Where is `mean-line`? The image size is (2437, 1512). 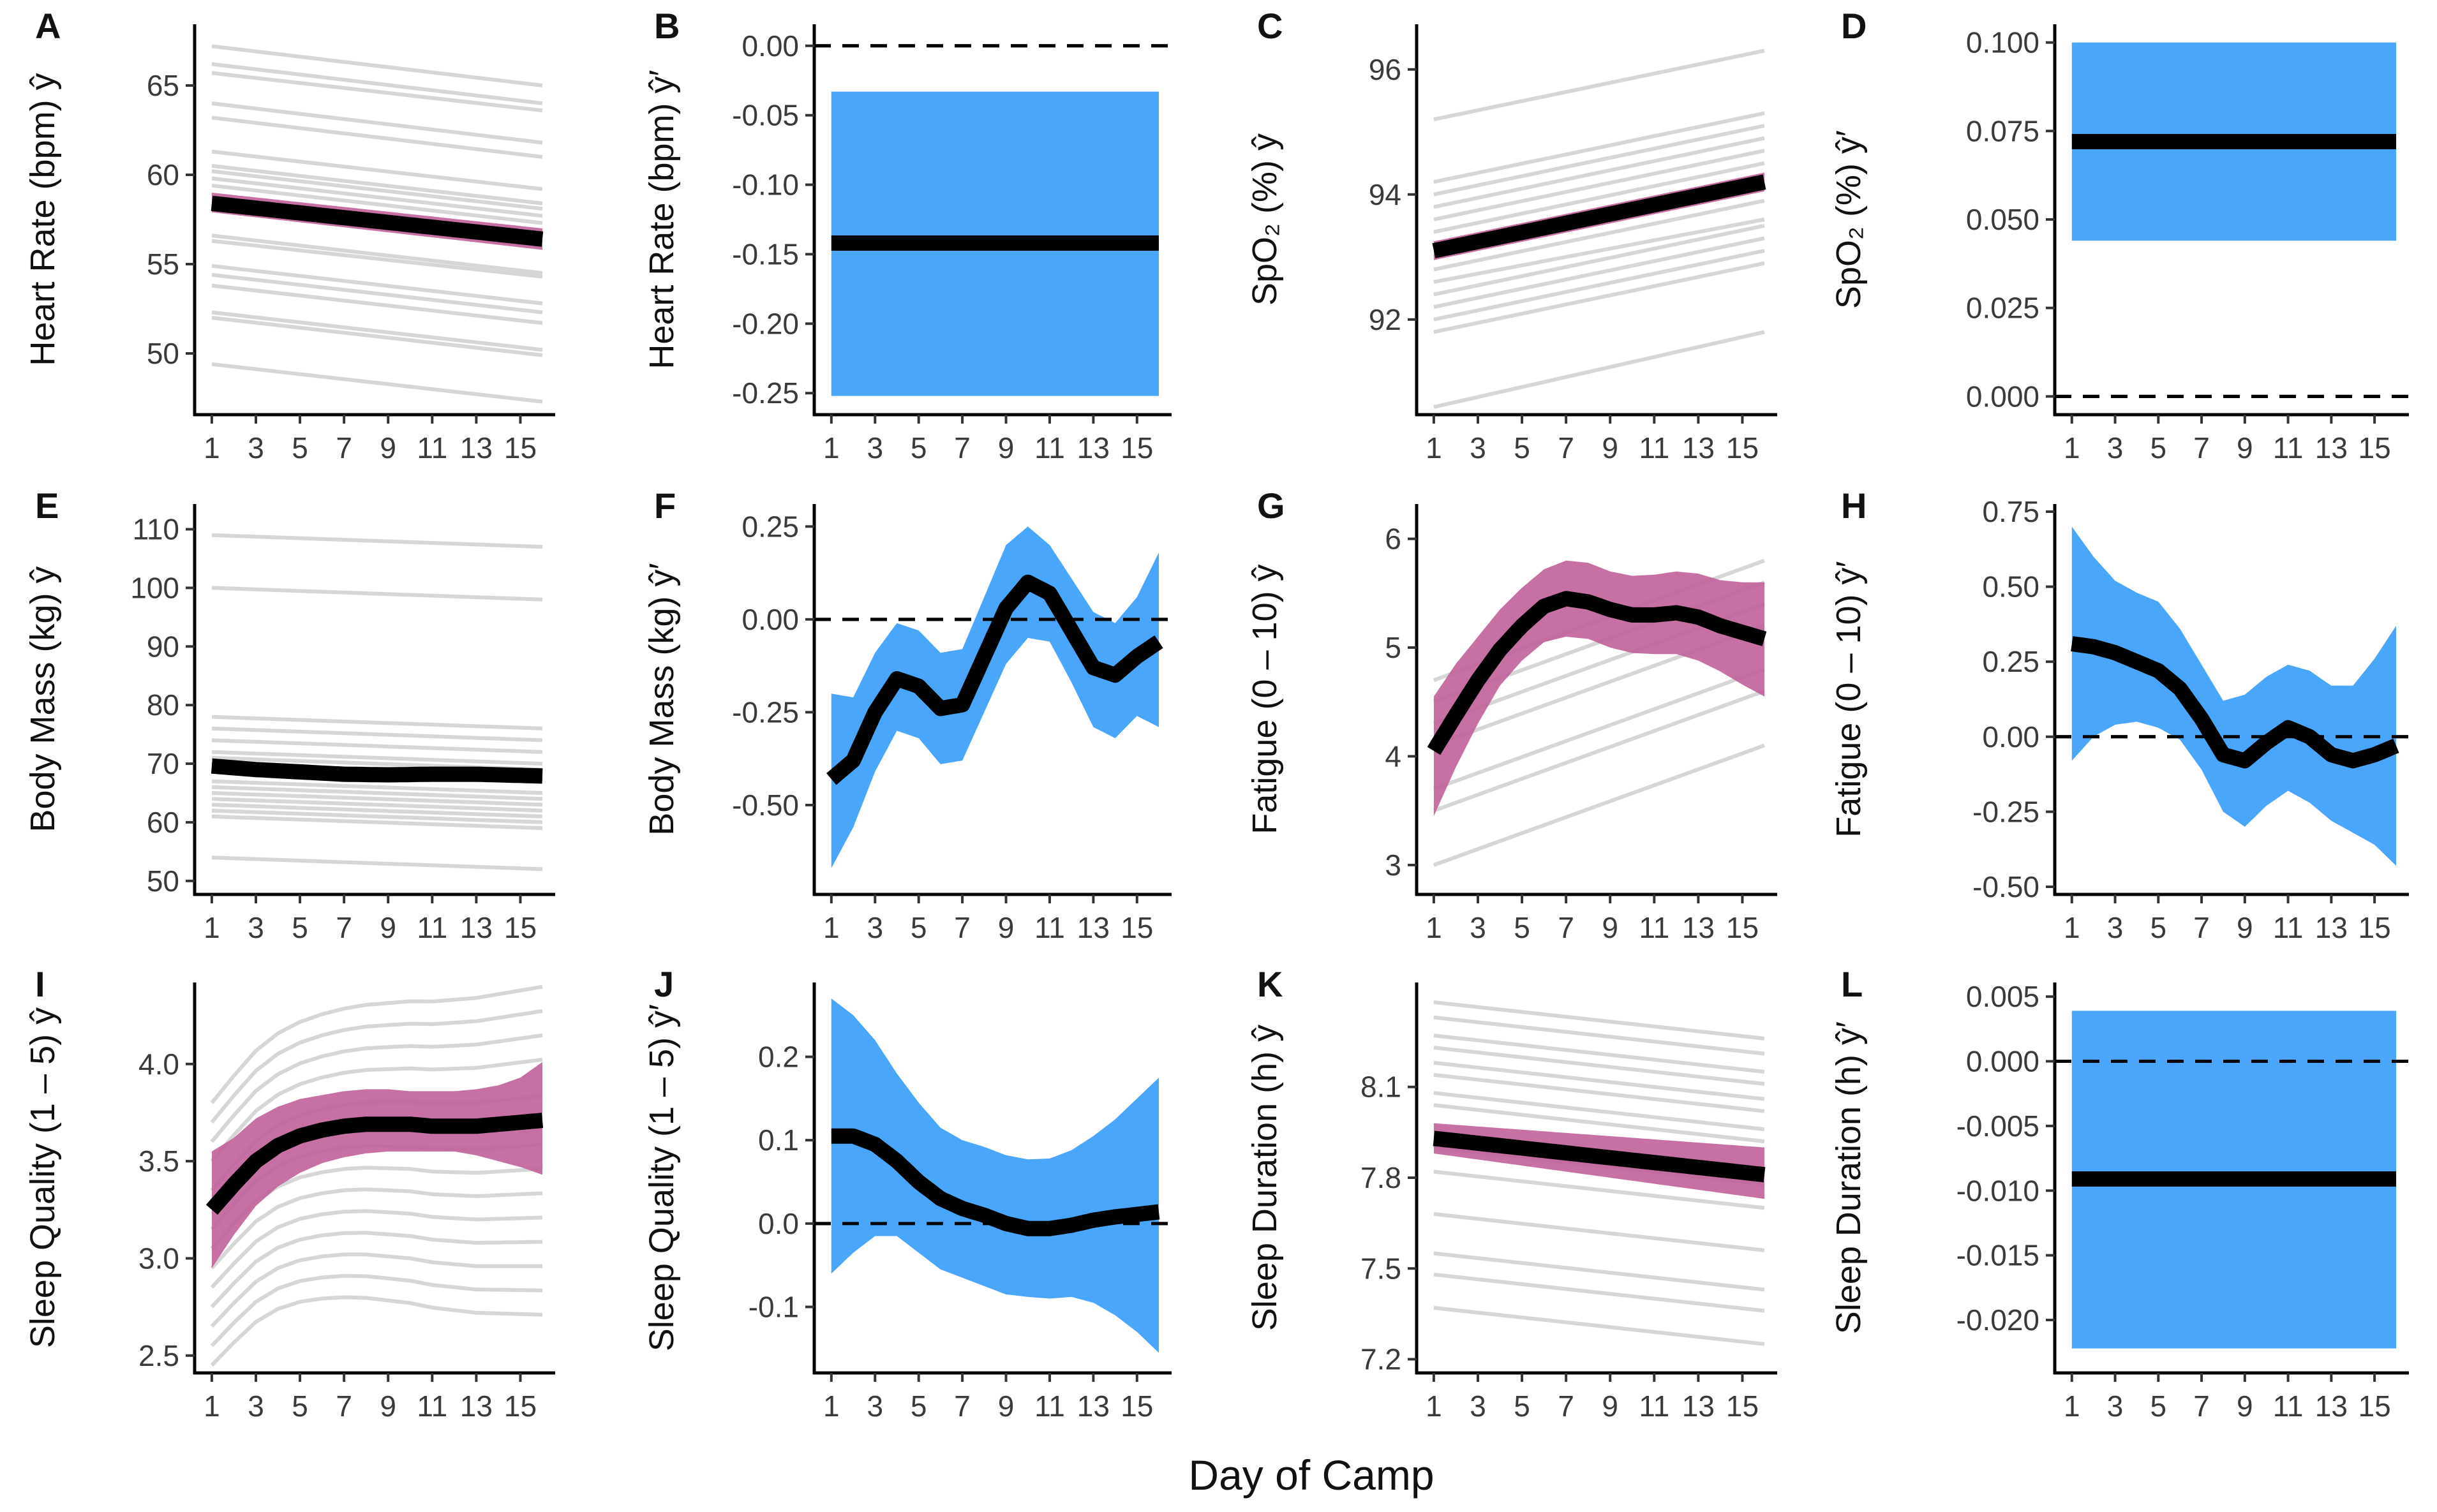 mean-line is located at coordinates (2234, 702).